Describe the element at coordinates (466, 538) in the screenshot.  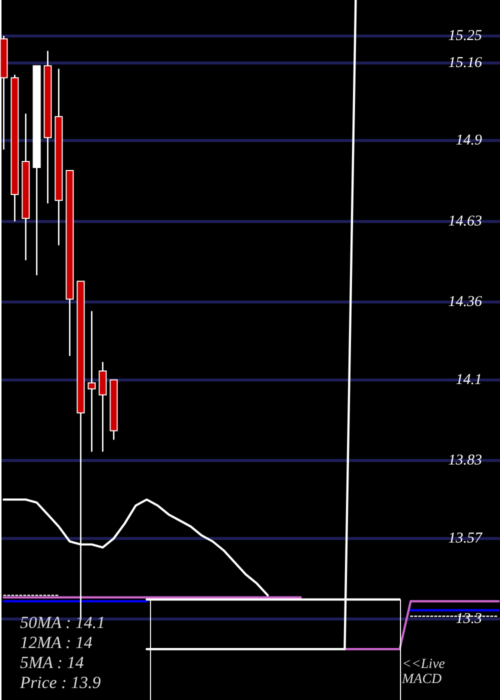
I see `y-tick-label: 13.57` at that location.